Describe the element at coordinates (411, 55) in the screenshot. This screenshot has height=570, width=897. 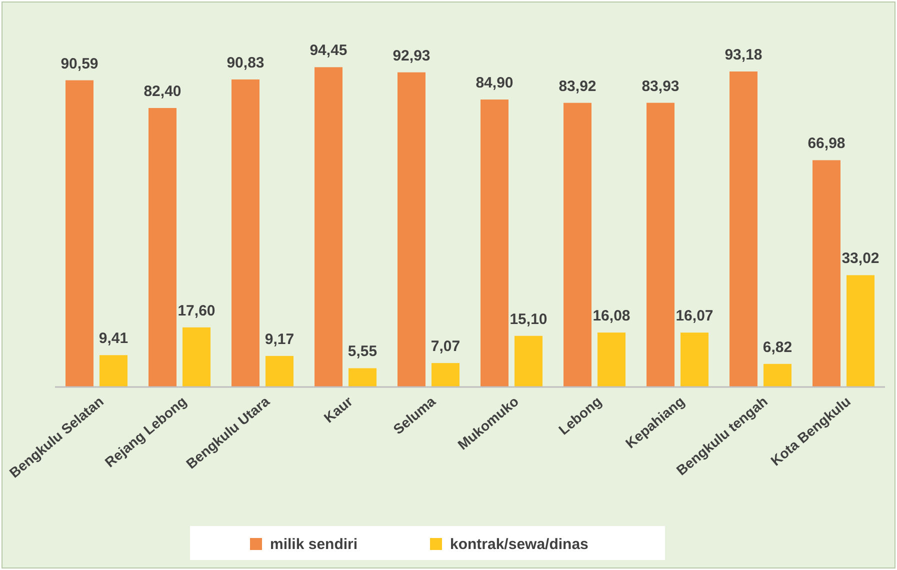
I see `data-label: 92,93` at that location.